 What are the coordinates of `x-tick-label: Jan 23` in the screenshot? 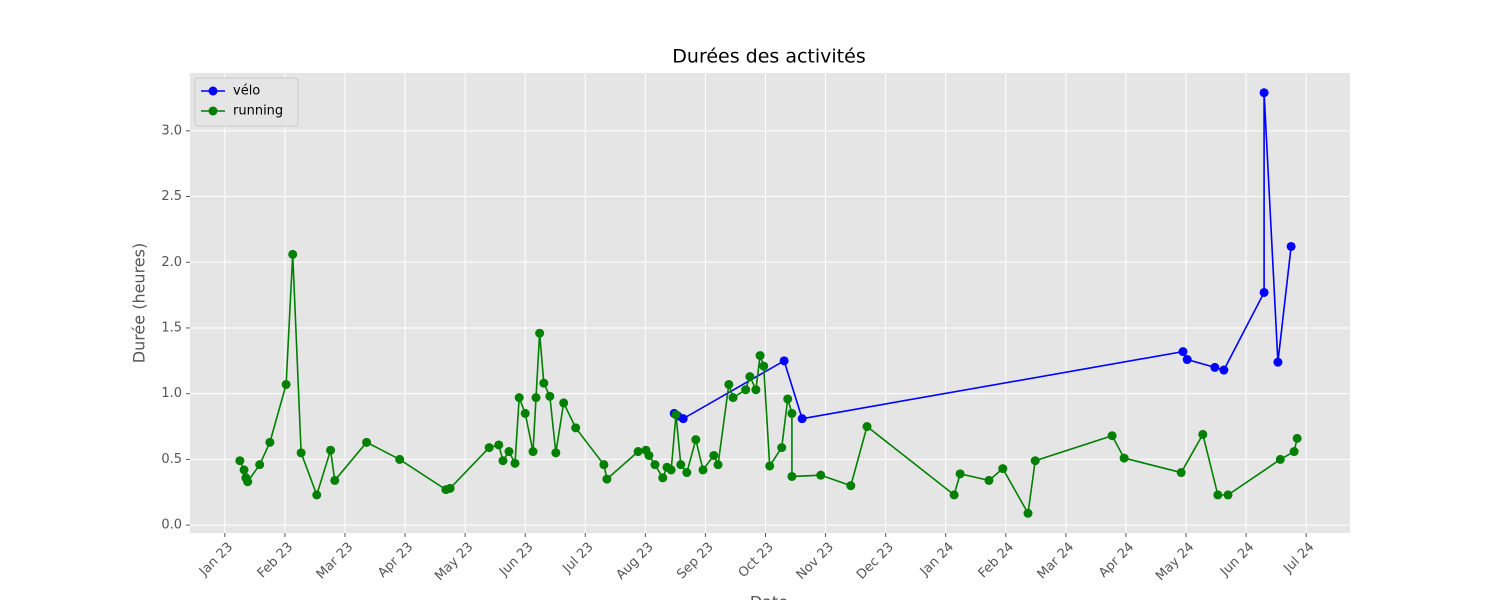 It's located at (216, 560).